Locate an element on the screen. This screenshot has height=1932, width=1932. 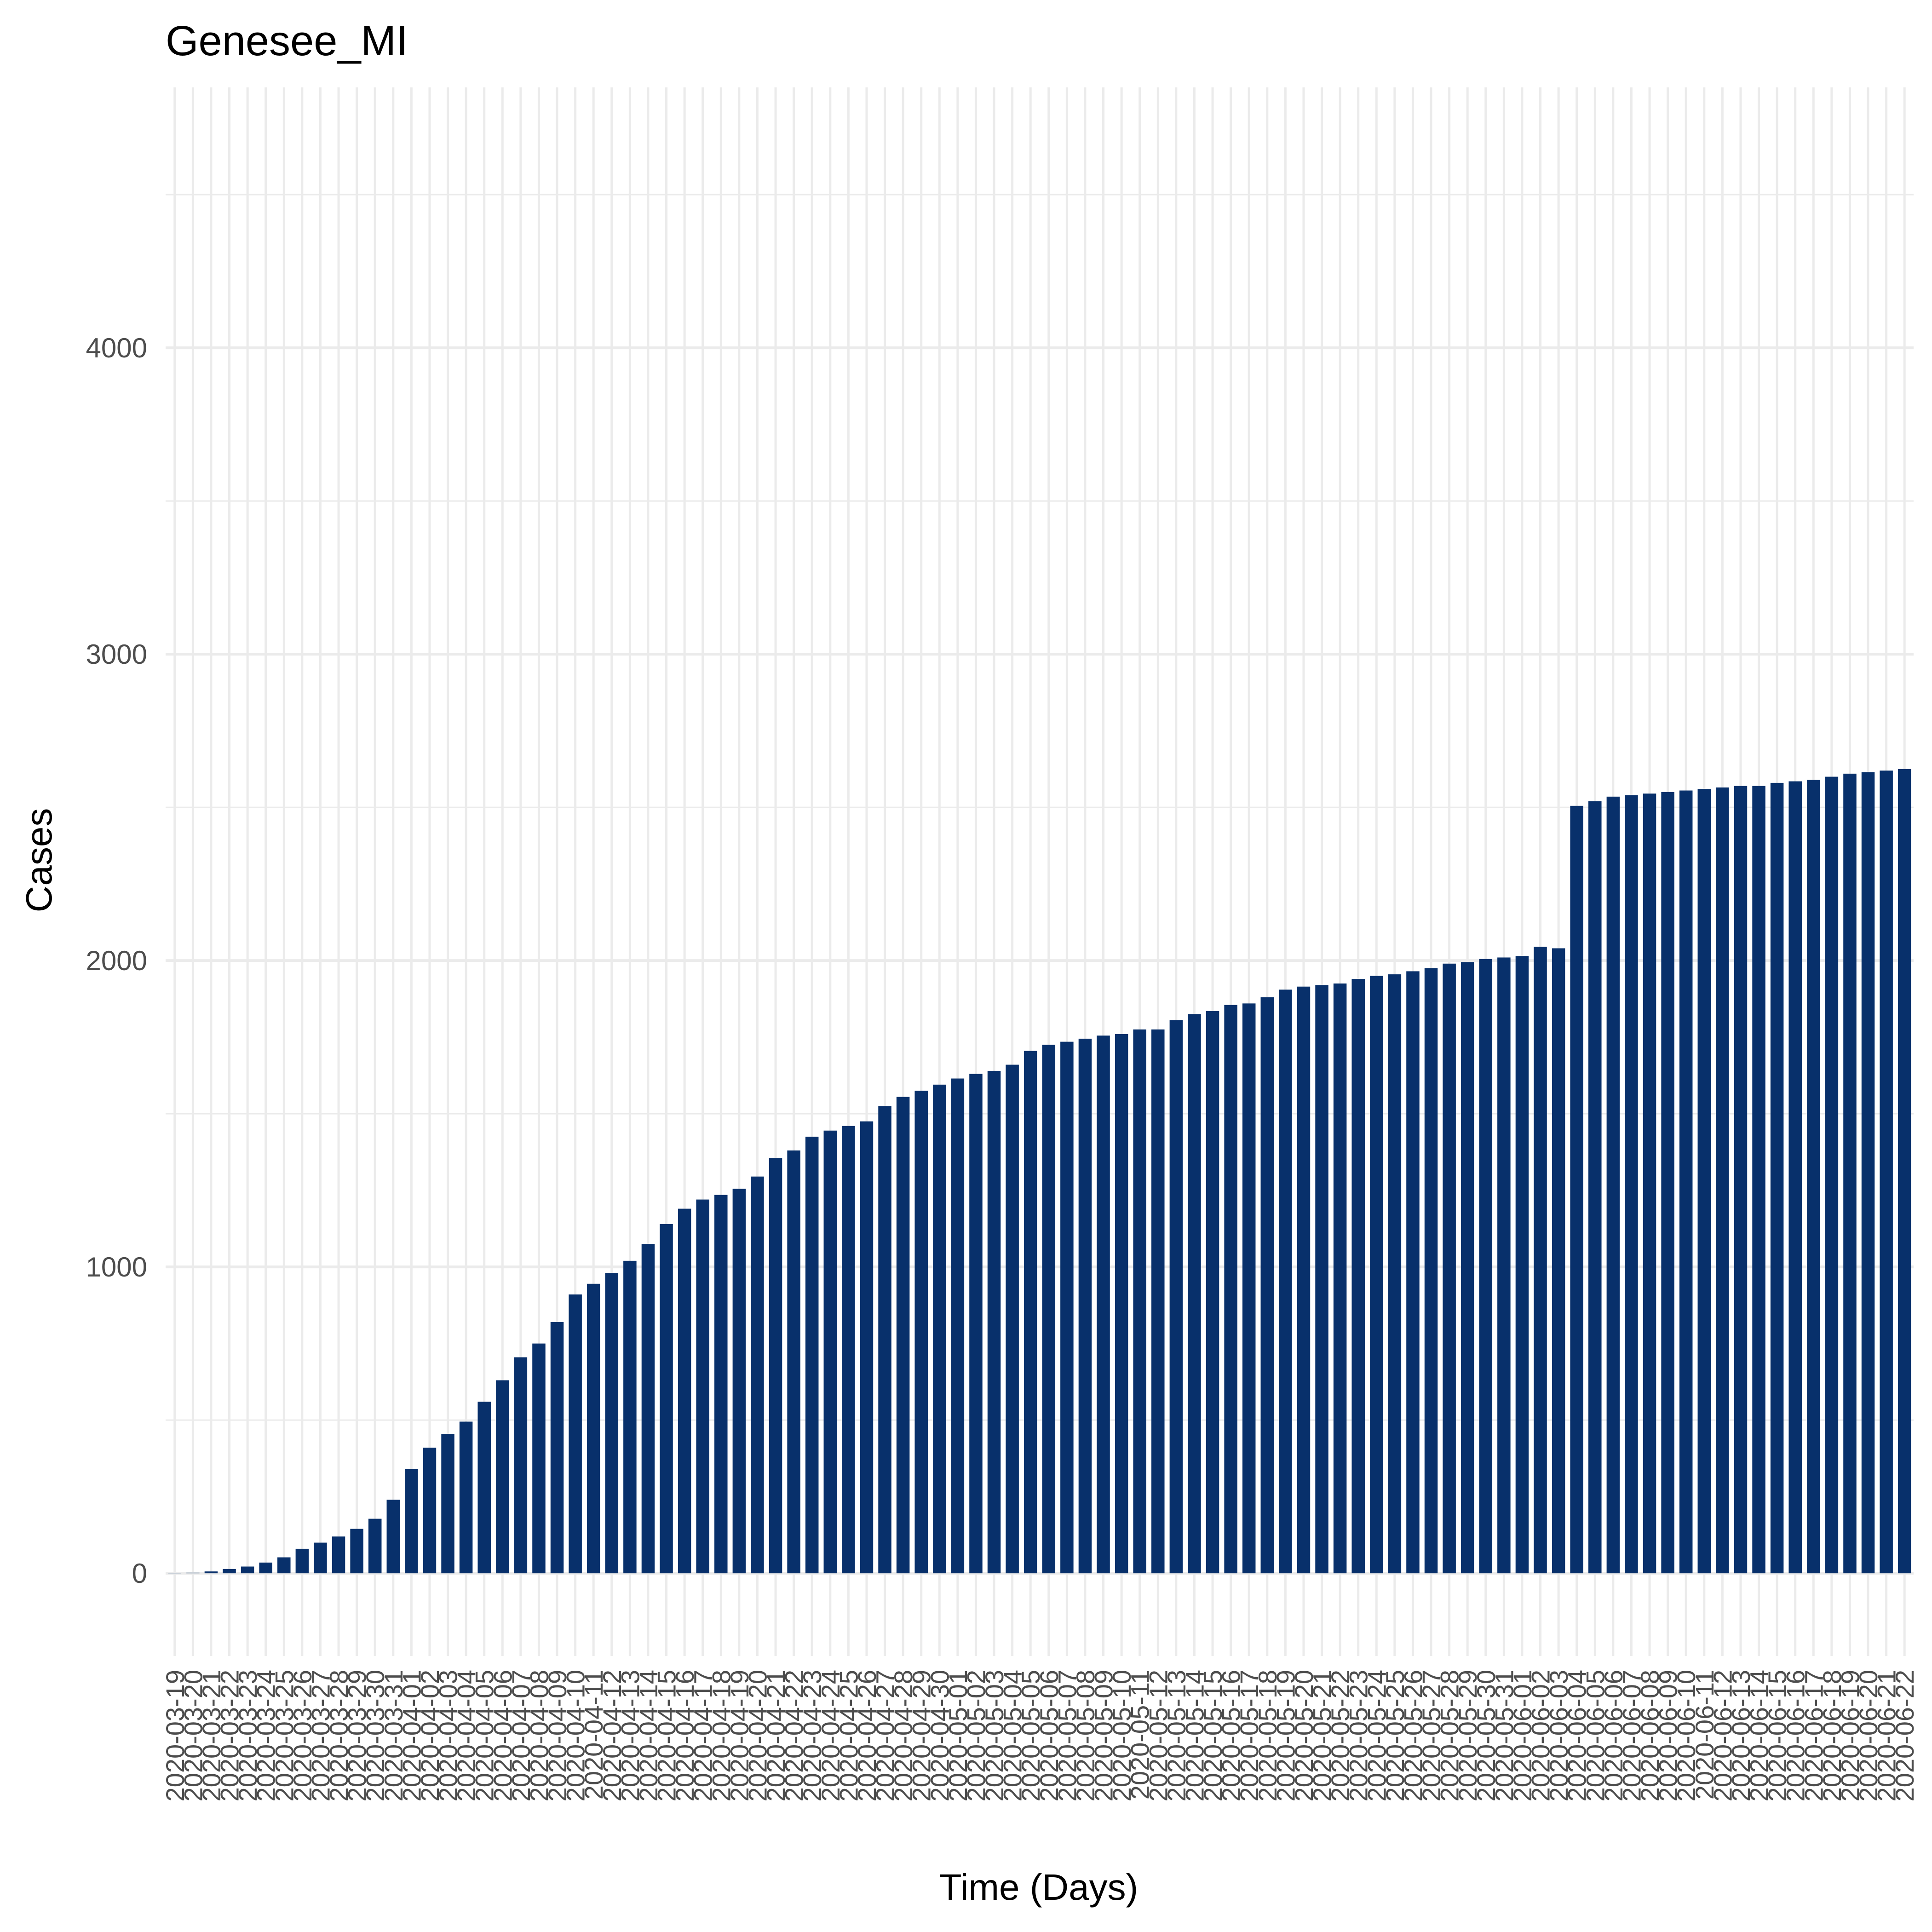
x-tick-label: 2020-05-14 is located at coordinates (1194, 1735).